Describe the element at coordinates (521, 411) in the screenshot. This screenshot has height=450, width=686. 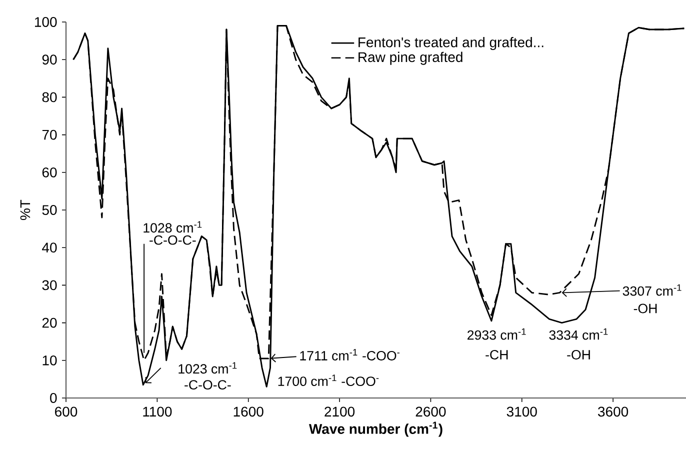
I see `x-tick-label: 3100` at that location.